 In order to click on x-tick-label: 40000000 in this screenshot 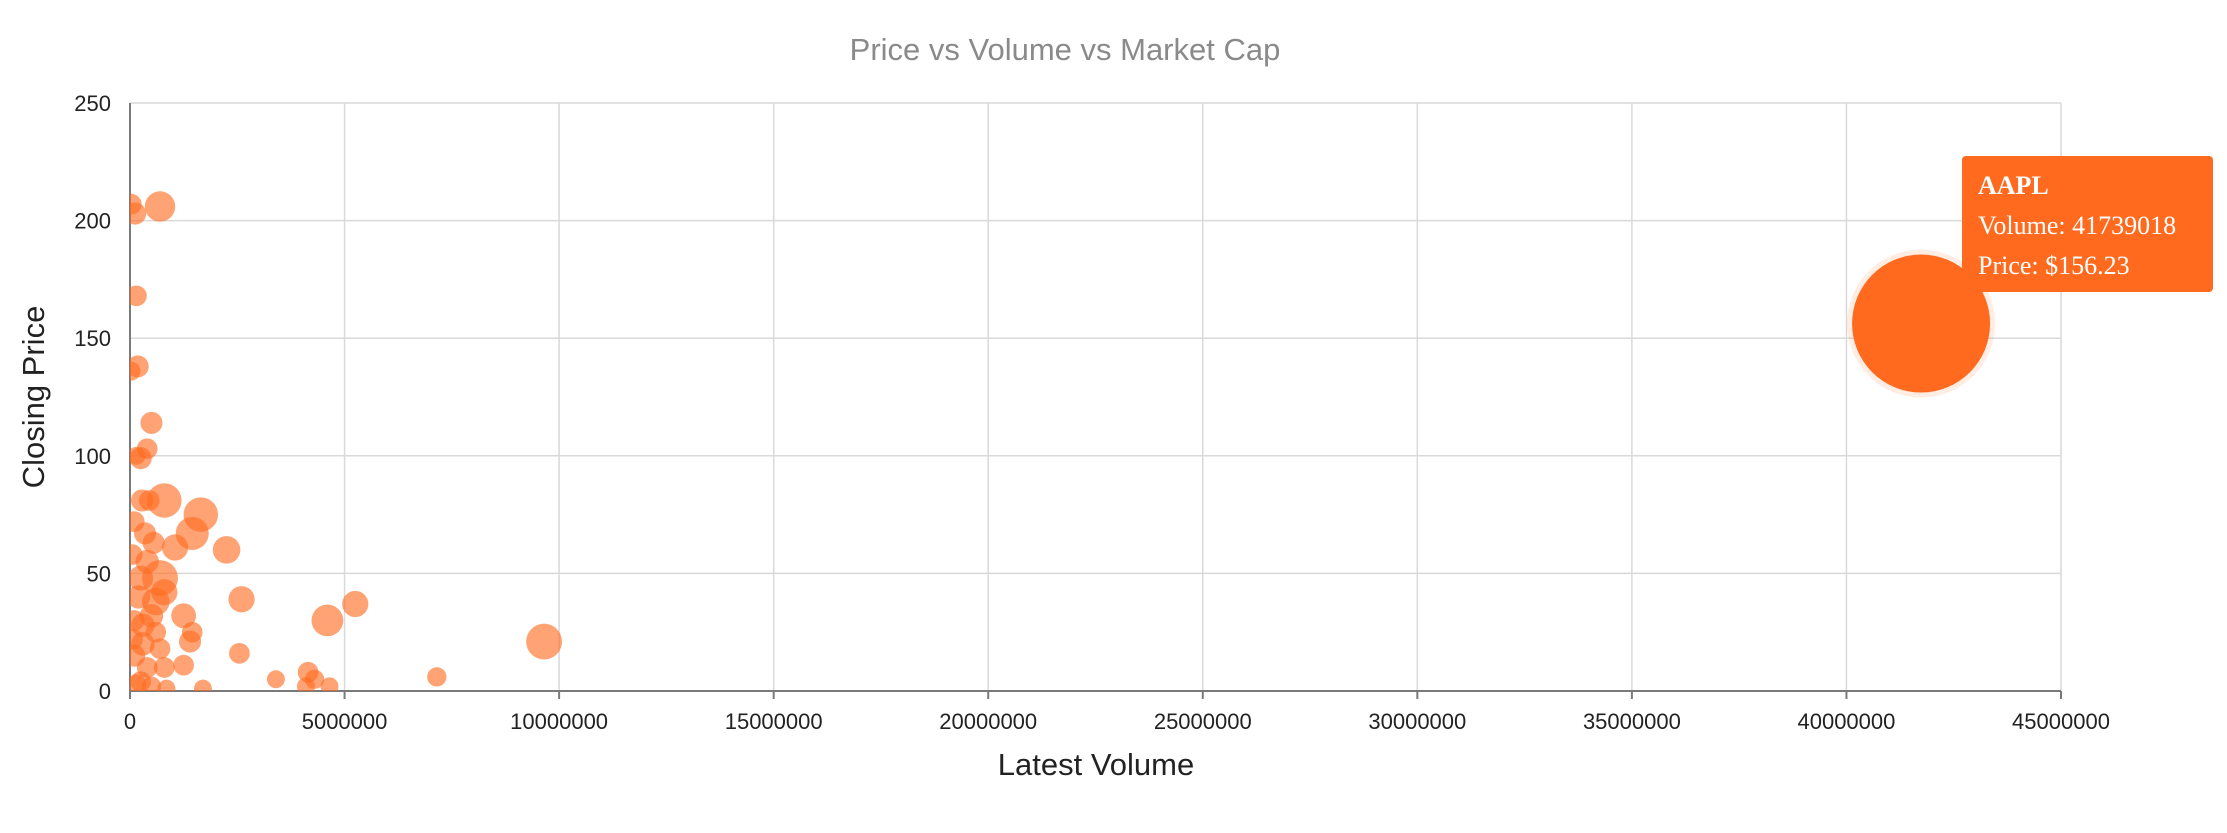, I will do `click(1846, 721)`.